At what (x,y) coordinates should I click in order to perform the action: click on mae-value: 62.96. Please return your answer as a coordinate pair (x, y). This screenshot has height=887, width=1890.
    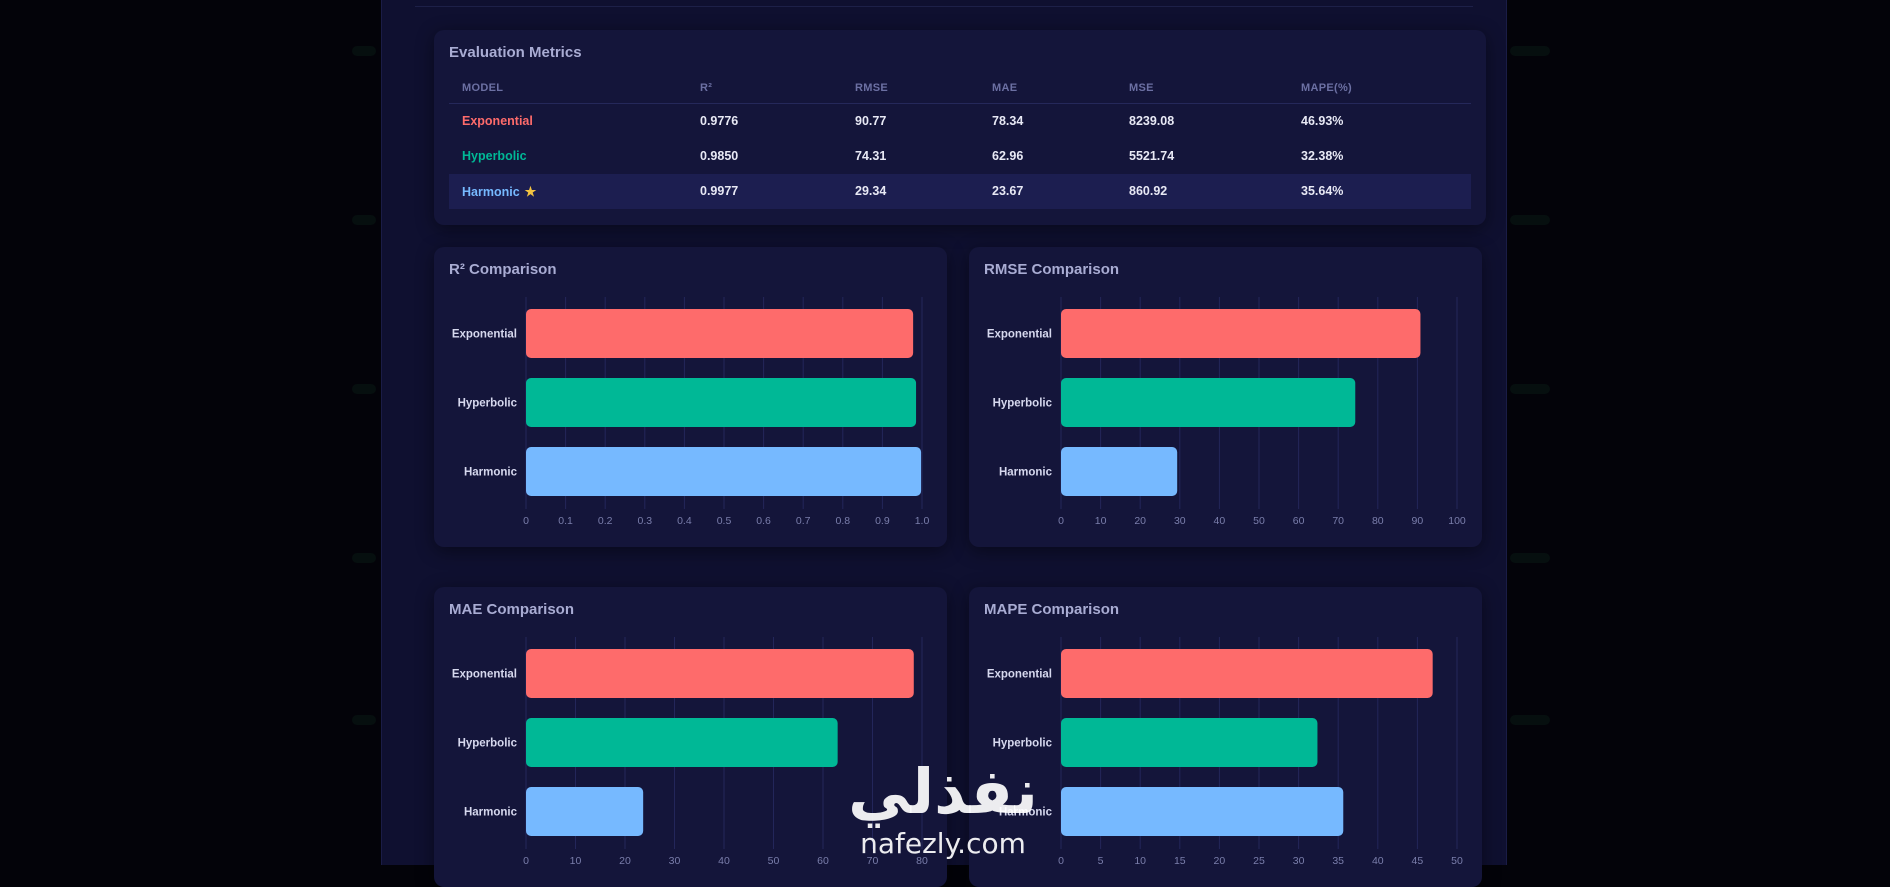
    Looking at the image, I should click on (1008, 156).